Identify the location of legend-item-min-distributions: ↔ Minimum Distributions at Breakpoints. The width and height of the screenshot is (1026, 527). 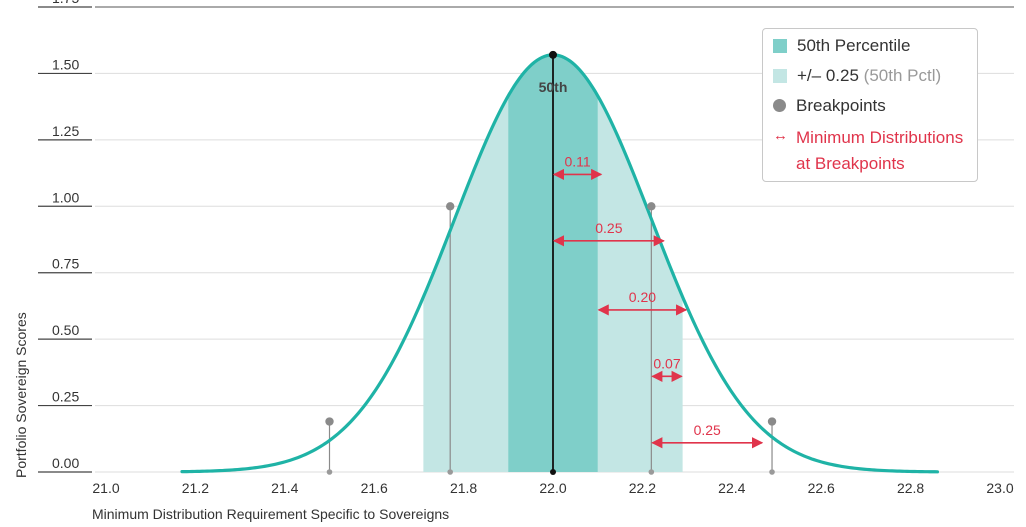
(870, 151).